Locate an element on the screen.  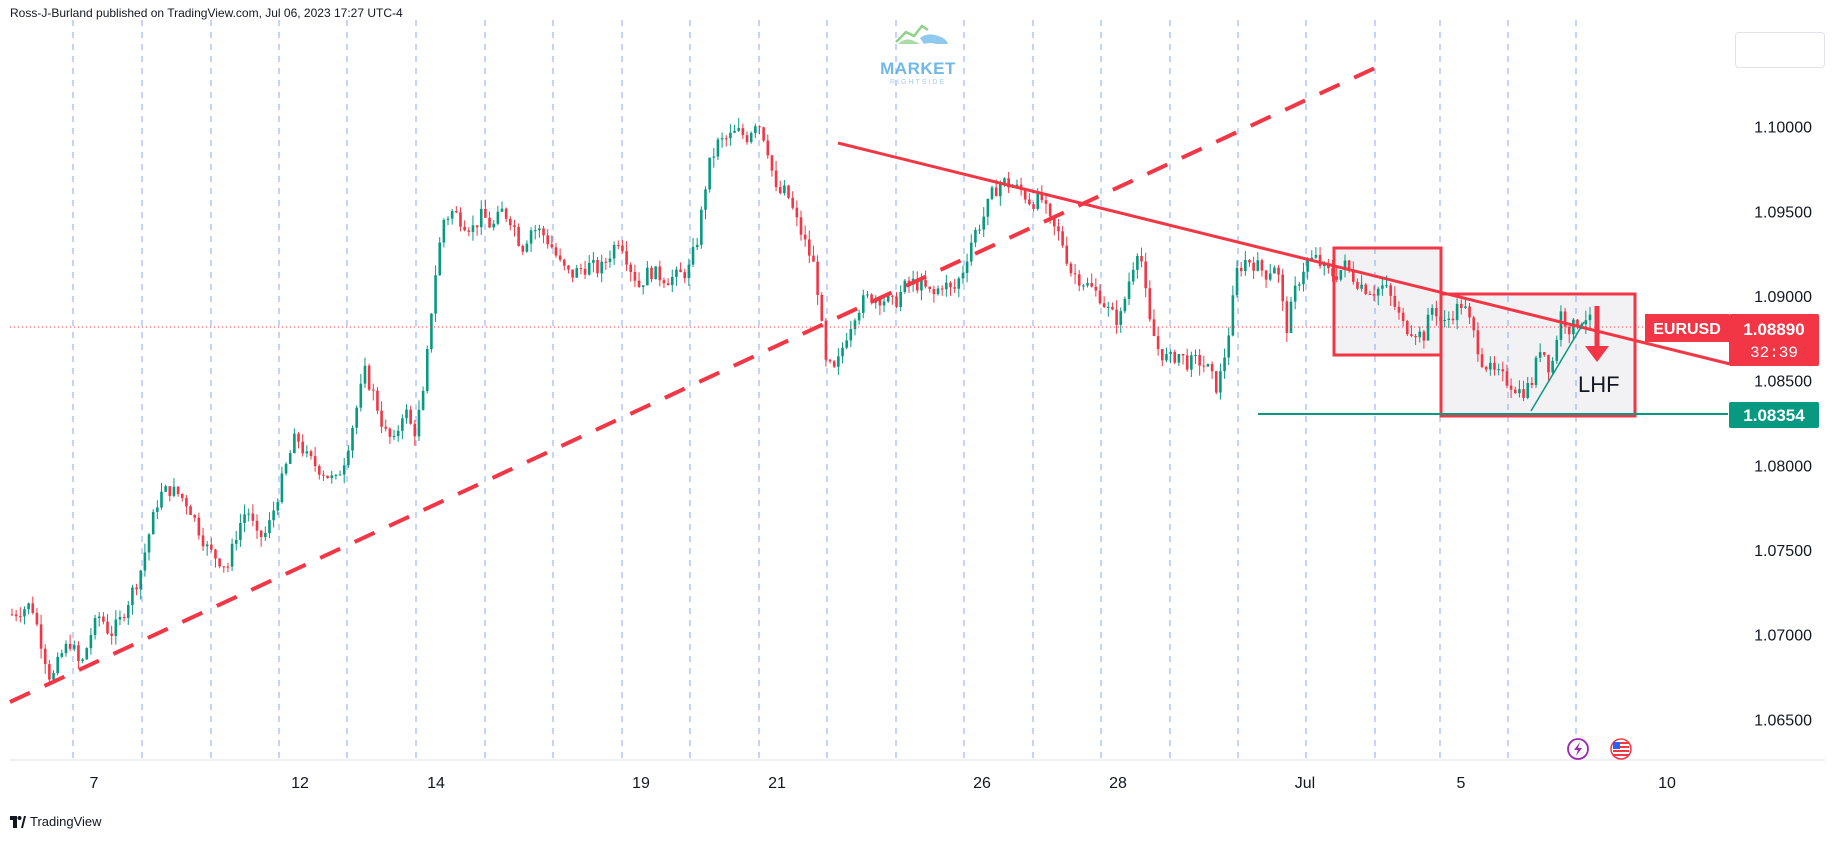
rising-support-line is located at coordinates (1557, 366).